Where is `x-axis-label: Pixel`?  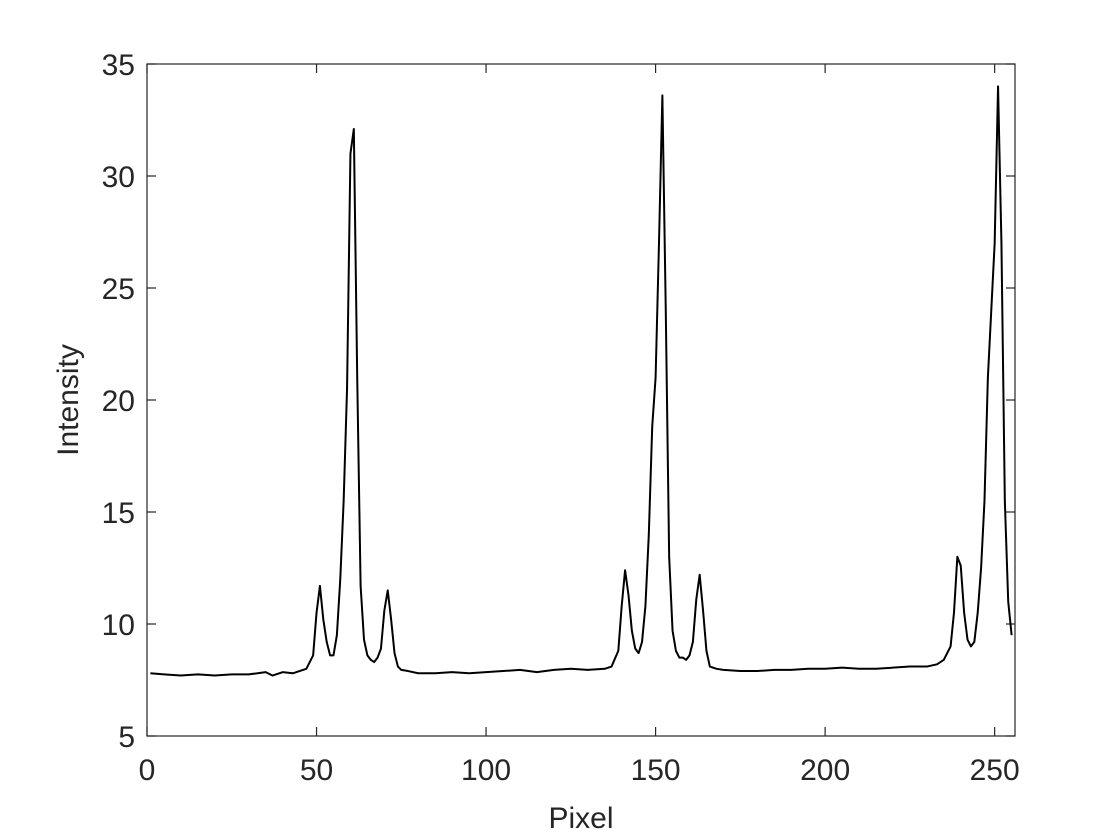 x-axis-label: Pixel is located at coordinates (580, 818).